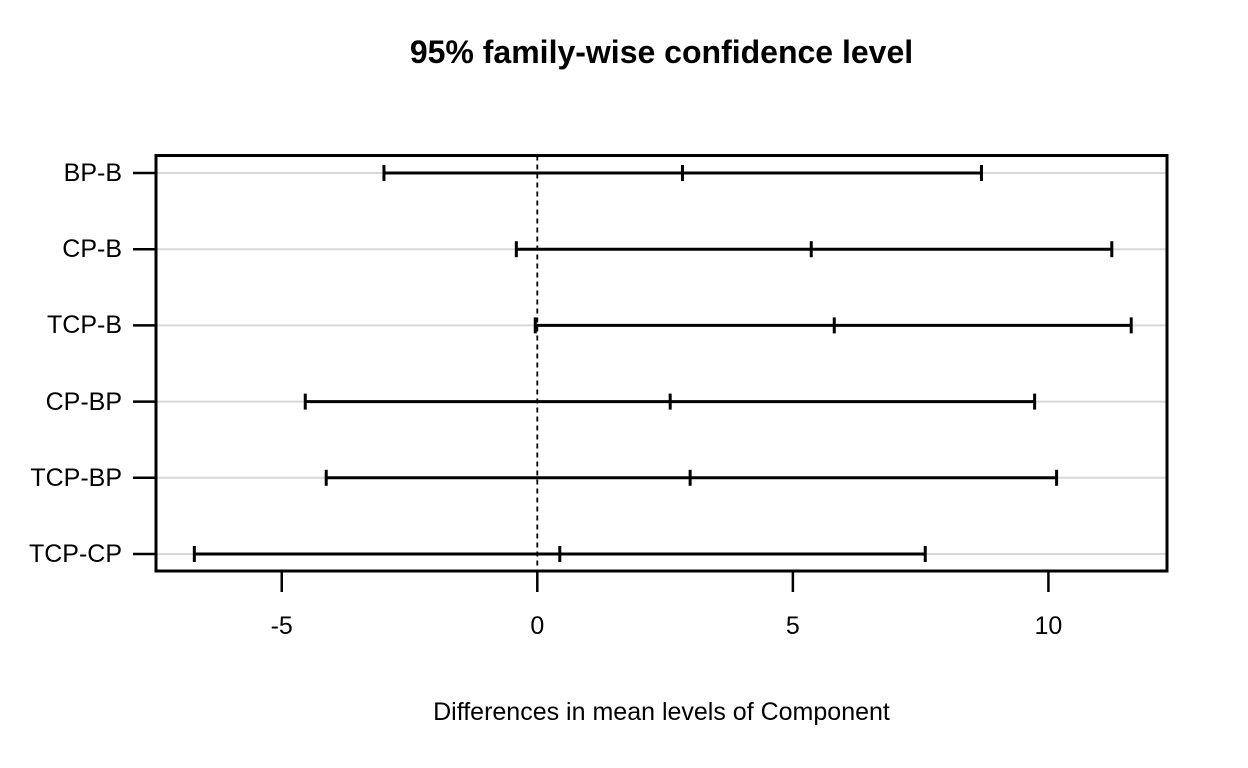 This screenshot has width=1248, height=768. I want to click on chart-title: 95% family-wise confidence level, so click(661, 52).